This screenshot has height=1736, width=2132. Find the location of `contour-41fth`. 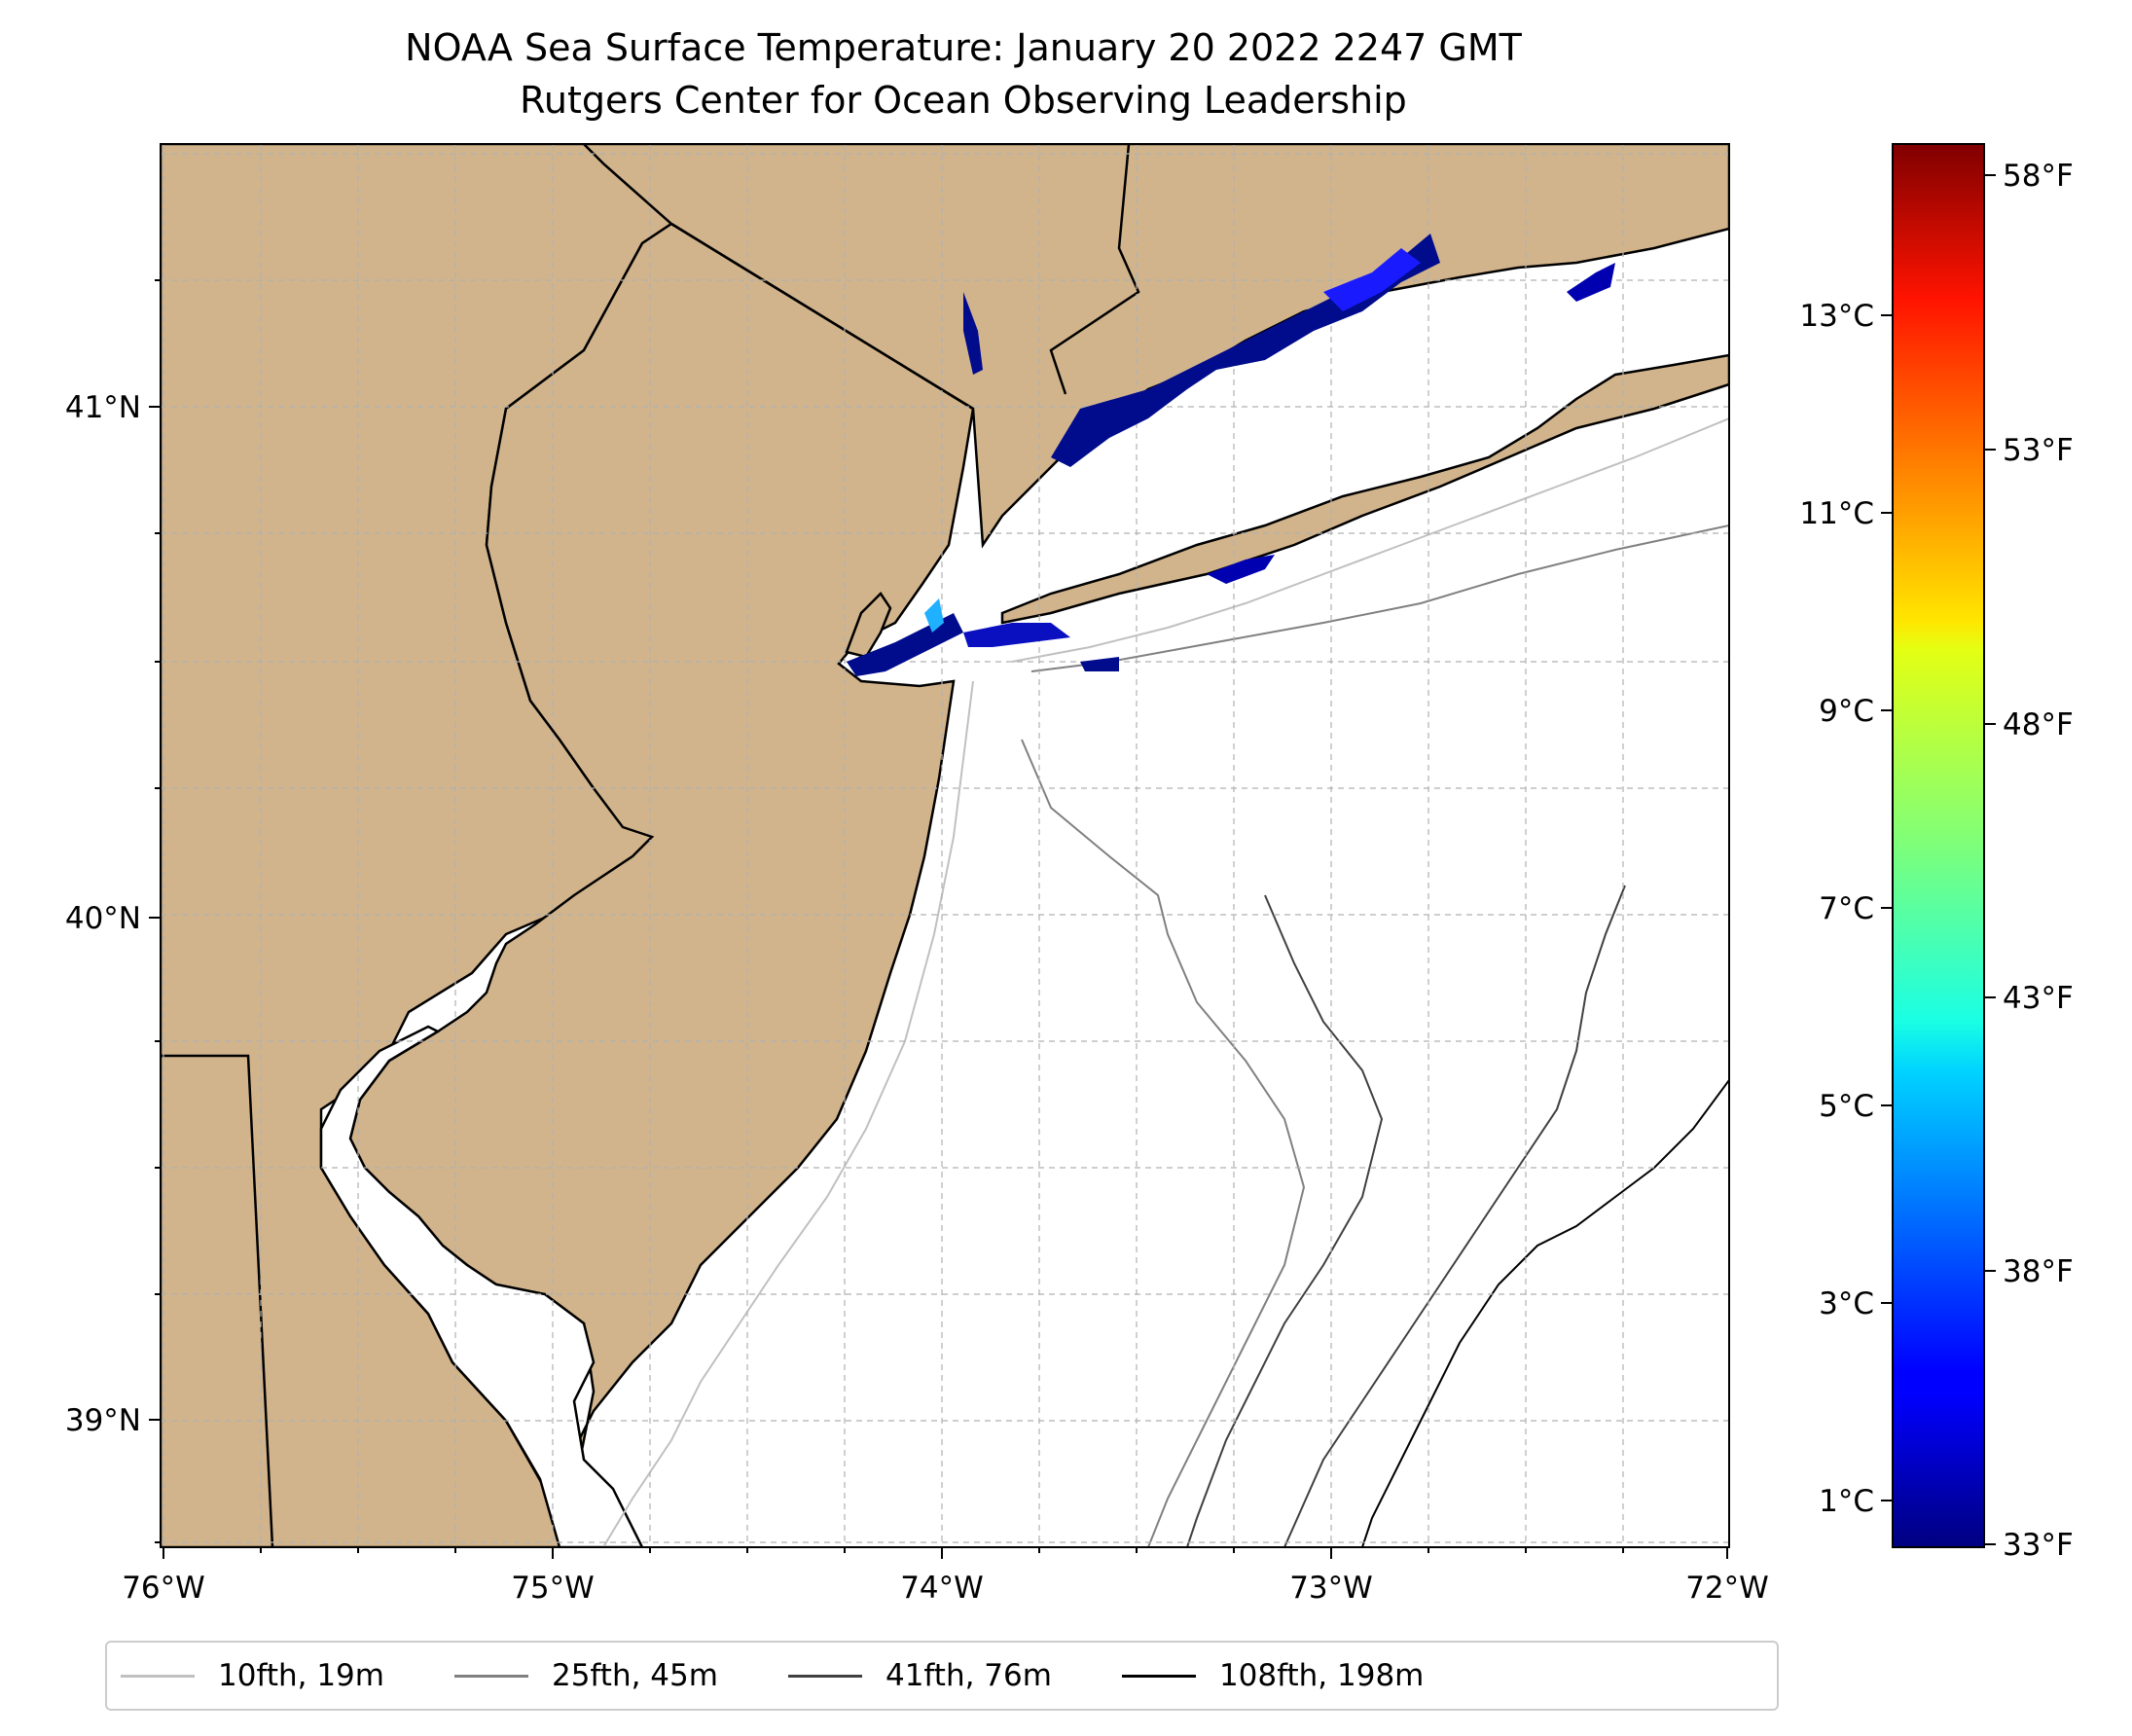

contour-41fth is located at coordinates (1285, 1220).